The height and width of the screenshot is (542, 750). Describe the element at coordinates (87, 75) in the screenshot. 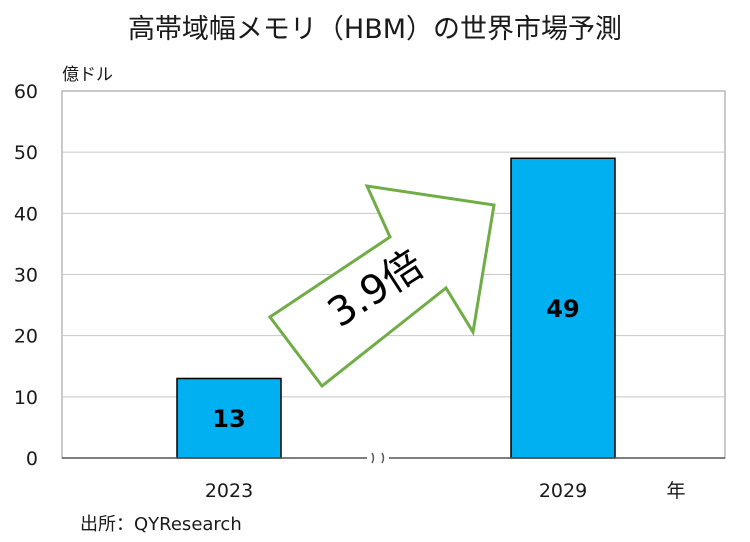

I see `y-axis-unit: 億ドル` at that location.